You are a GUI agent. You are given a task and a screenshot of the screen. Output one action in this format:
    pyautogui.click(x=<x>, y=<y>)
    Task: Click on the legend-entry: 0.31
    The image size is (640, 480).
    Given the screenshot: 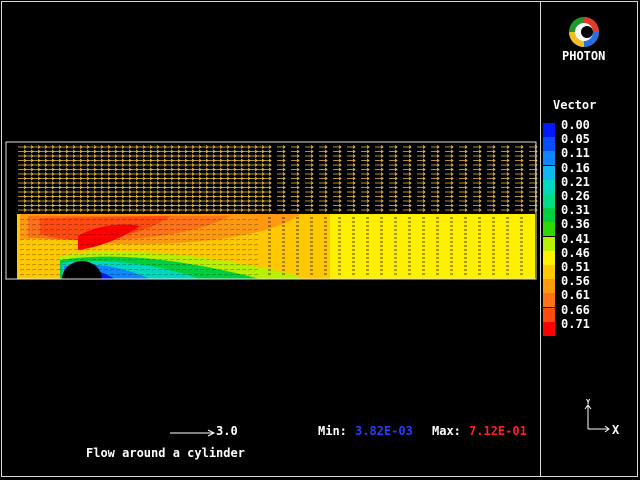 What is the action you would take?
    pyautogui.click(x=588, y=213)
    